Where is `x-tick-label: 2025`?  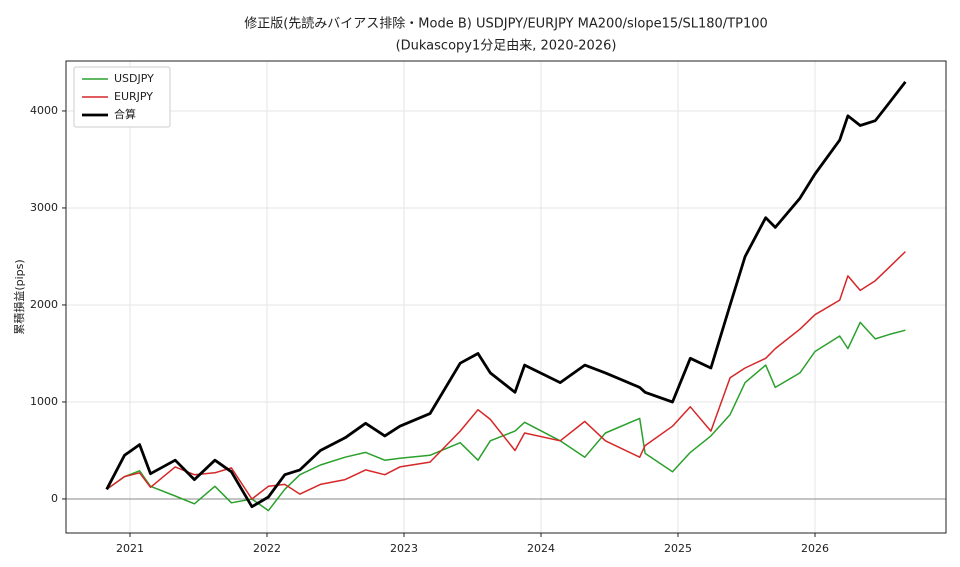
x-tick-label: 2025 is located at coordinates (678, 548).